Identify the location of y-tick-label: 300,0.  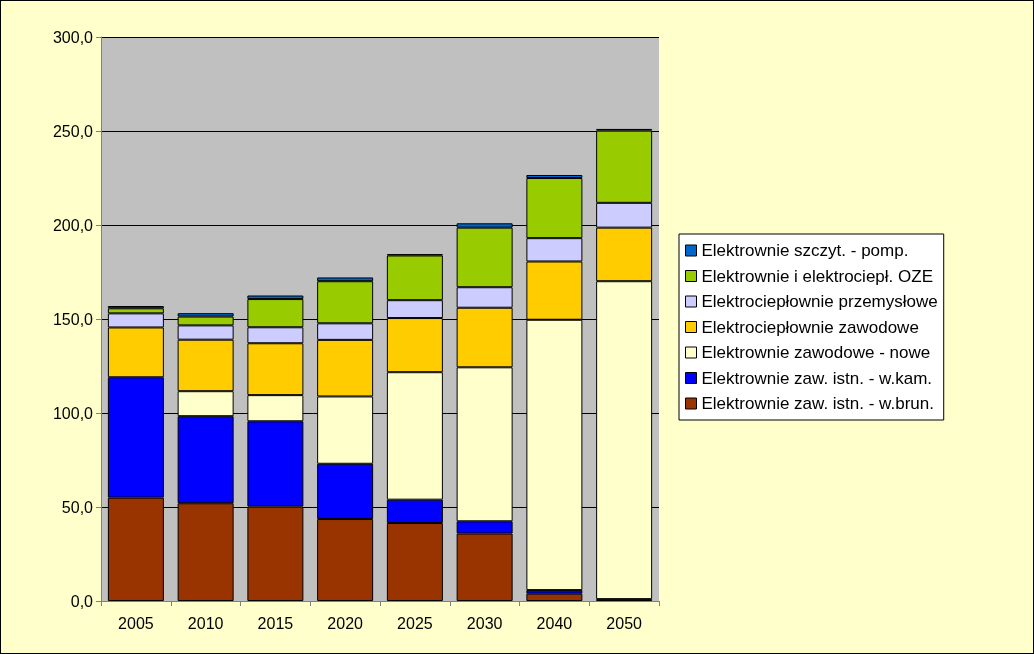
(73, 37).